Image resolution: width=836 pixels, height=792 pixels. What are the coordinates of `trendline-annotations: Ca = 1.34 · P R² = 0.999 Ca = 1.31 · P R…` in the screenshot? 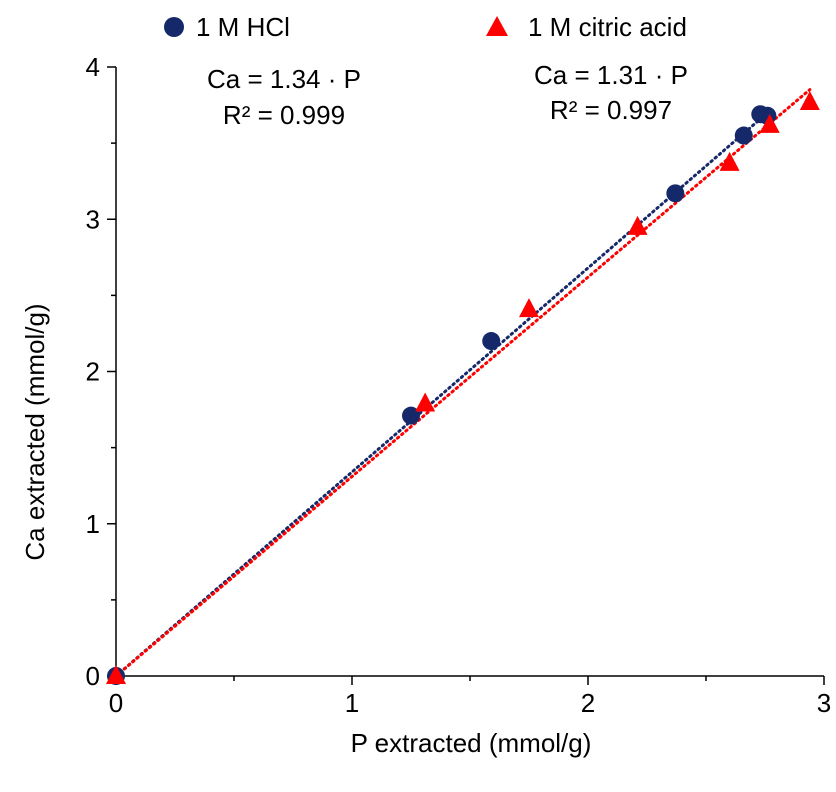 It's located at (447, 95).